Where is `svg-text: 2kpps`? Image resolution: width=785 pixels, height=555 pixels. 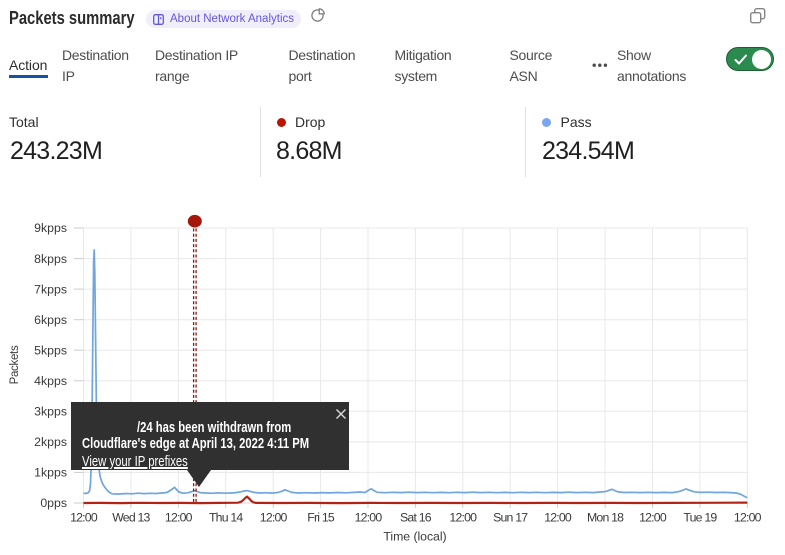
svg-text: 2kpps is located at coordinates (50, 442).